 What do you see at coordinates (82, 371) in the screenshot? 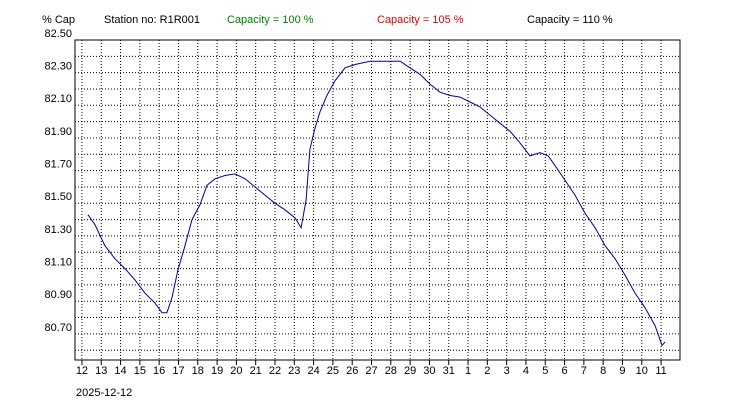
I see `x-tick-label: 12` at bounding box center [82, 371].